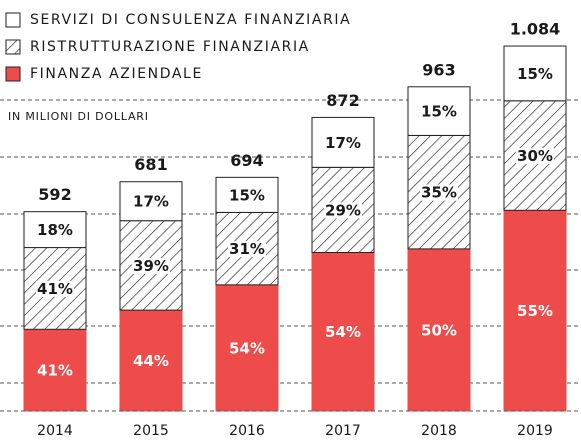 The image size is (581, 443). Describe the element at coordinates (535, 431) in the screenshot. I see `x-tick-label: 2019` at that location.